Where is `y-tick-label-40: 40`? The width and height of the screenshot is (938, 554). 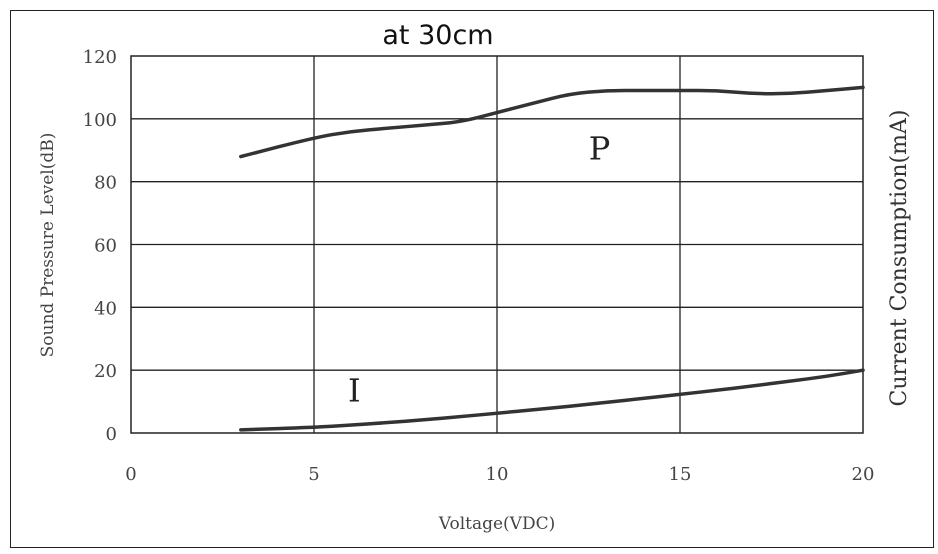 y-tick-label-40: 40 is located at coordinates (105, 308).